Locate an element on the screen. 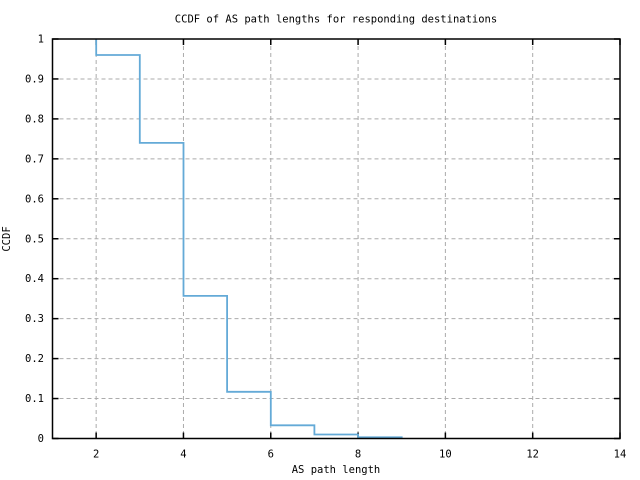 The image size is (640, 480). x-tick-label: 2 is located at coordinates (96, 455).